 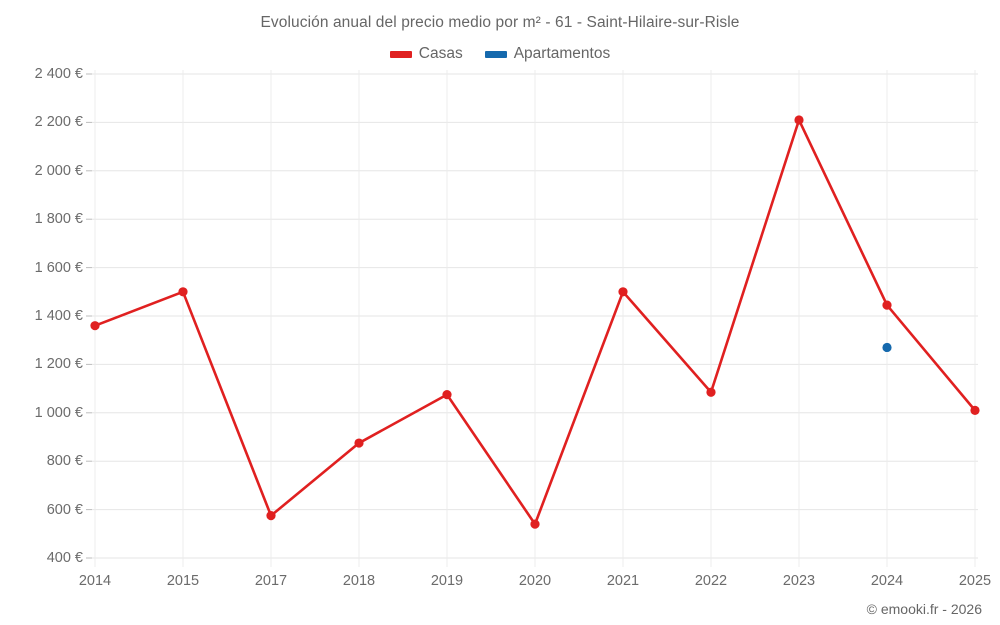 What do you see at coordinates (440, 53) in the screenshot?
I see `legend-label-casas: Casas` at bounding box center [440, 53].